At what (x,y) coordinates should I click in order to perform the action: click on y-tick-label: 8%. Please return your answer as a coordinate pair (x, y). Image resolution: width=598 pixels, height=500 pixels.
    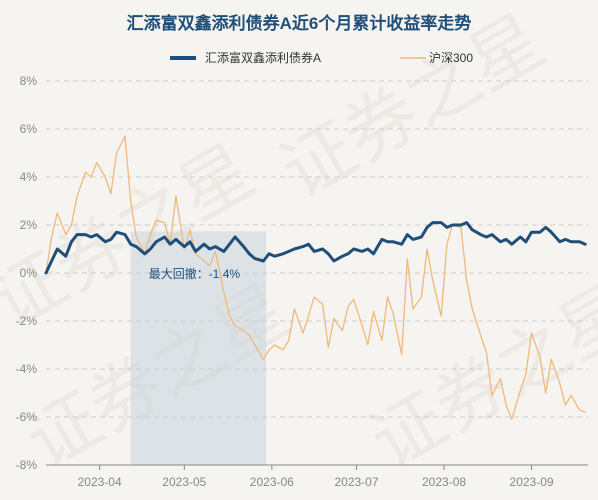
    Looking at the image, I should click on (29, 81).